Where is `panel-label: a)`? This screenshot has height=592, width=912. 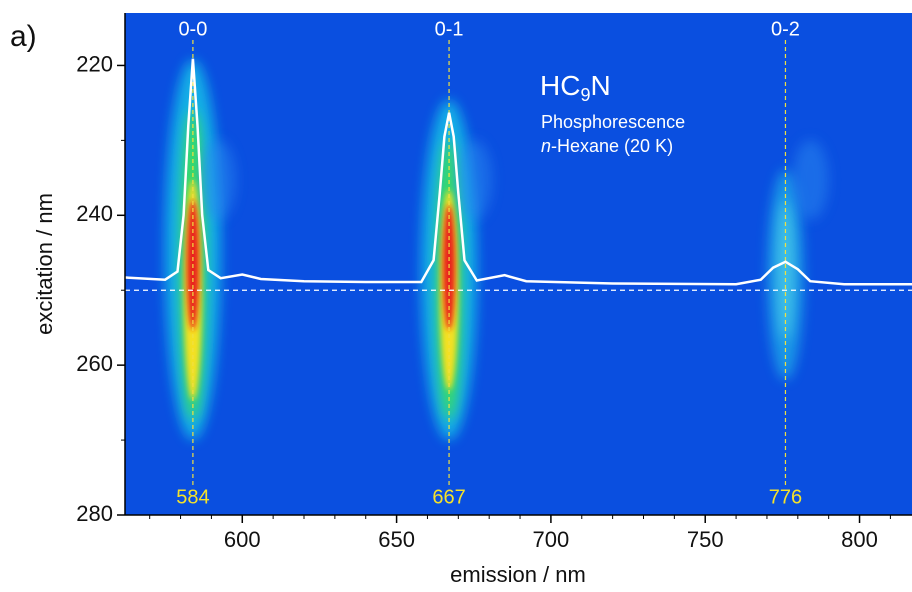
panel-label: a) is located at coordinates (23, 36).